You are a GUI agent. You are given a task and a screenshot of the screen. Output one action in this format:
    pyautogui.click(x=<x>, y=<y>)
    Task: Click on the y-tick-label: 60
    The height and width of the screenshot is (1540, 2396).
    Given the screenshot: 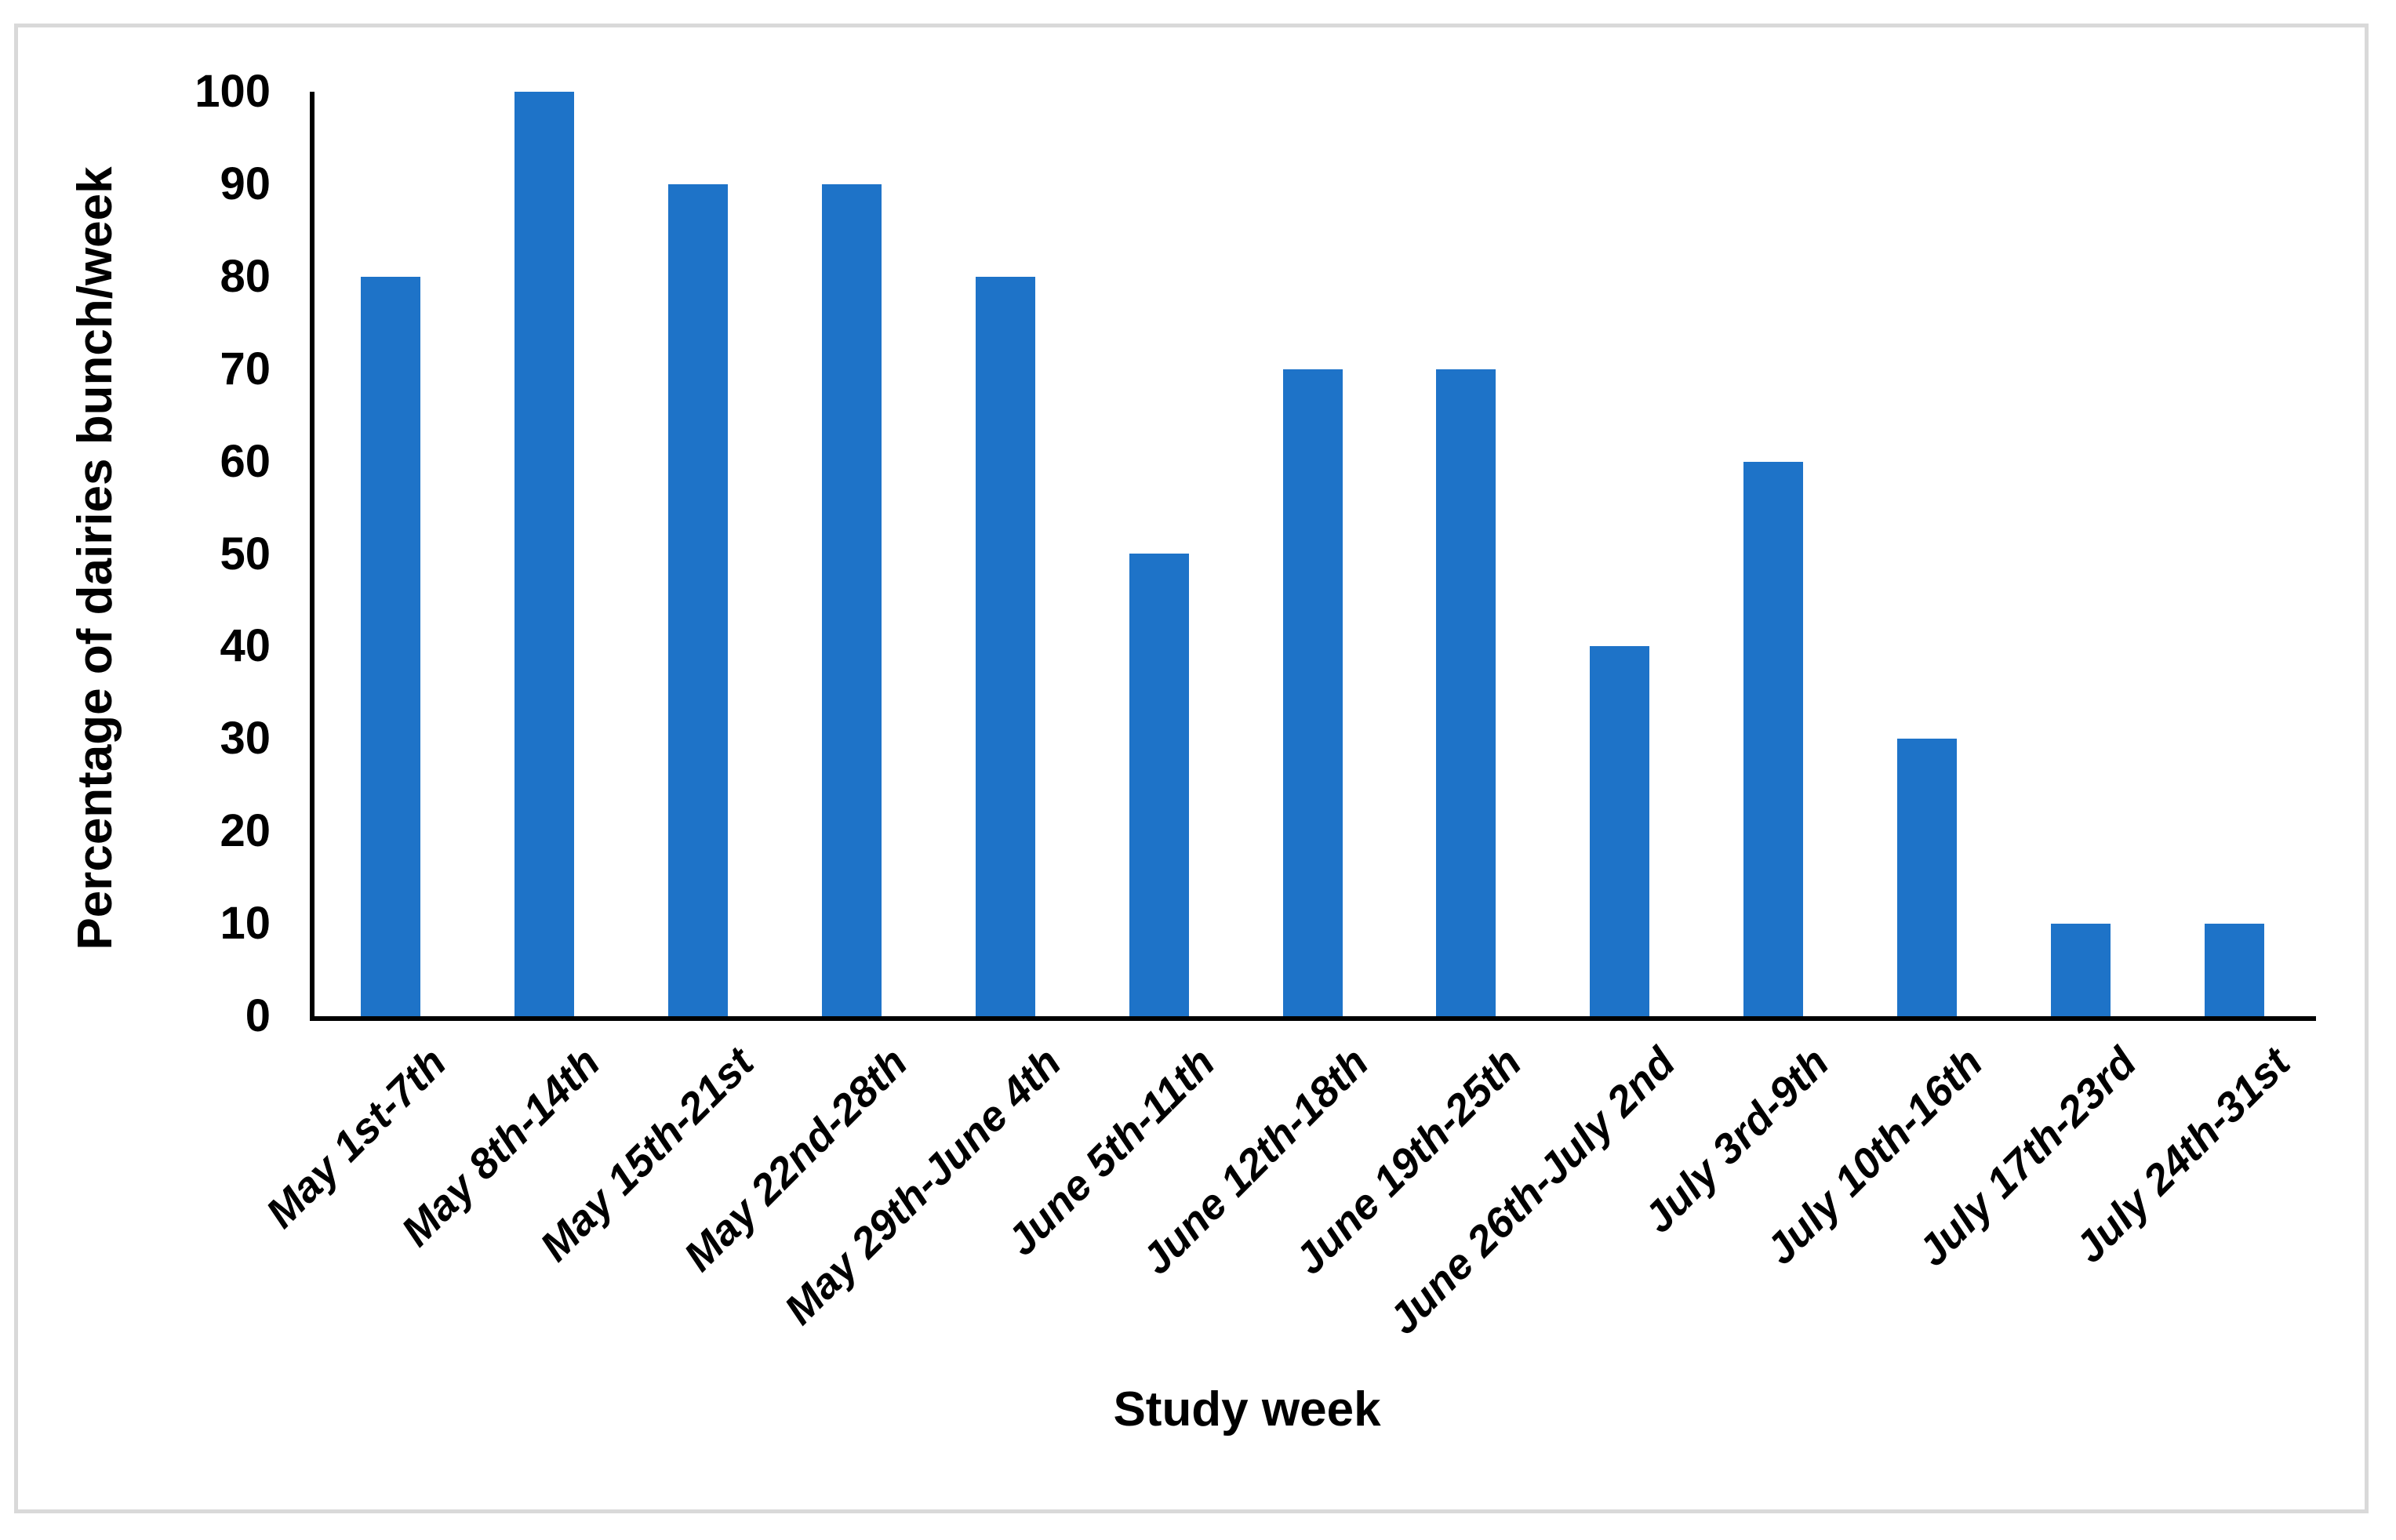 What is the action you would take?
    pyautogui.click(x=245, y=461)
    